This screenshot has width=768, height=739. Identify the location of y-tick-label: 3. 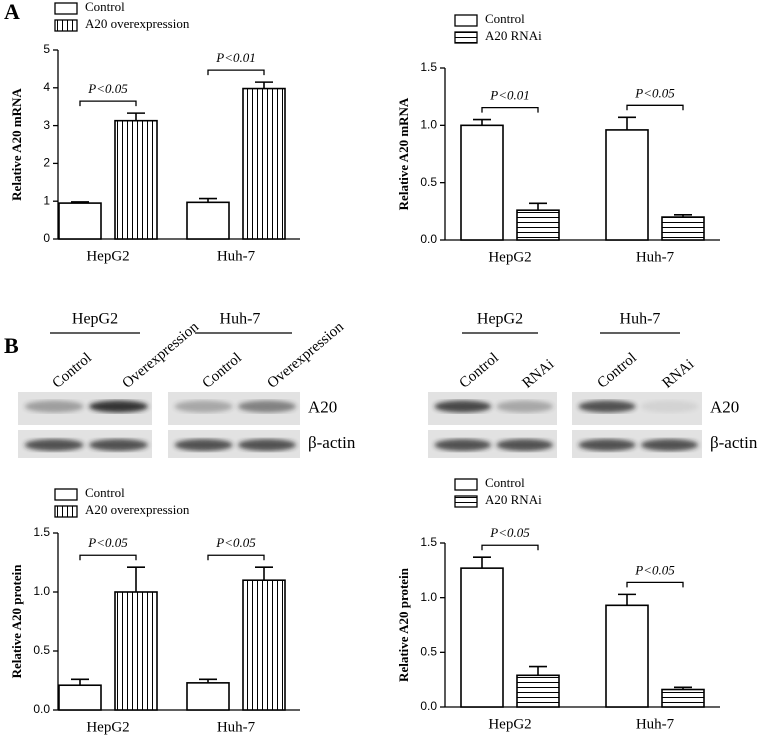
(46, 125).